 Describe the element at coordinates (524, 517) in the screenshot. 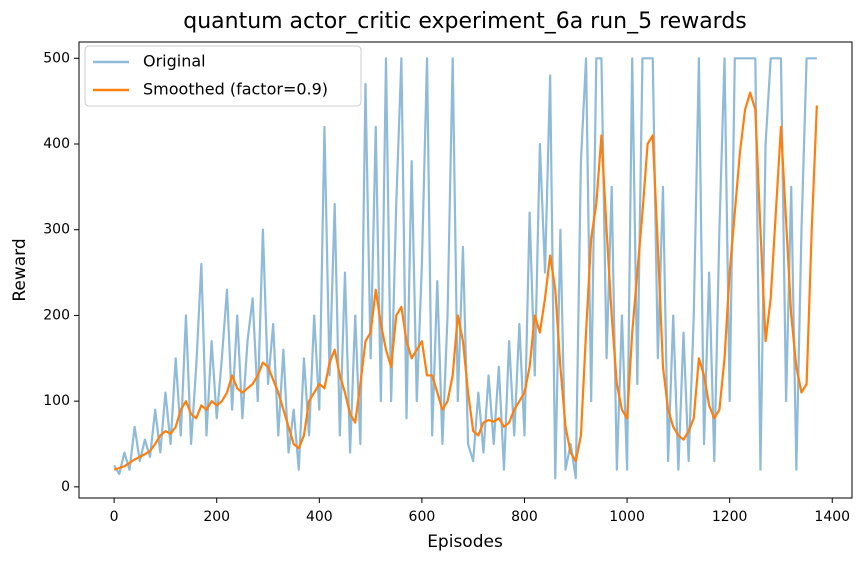

I see `x-tick-label: 800` at that location.